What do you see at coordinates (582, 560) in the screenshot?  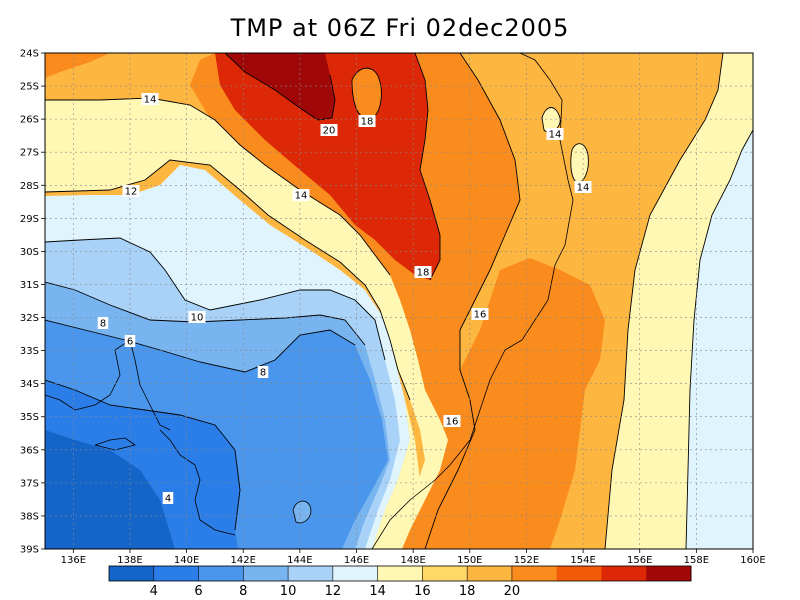 I see `x-tick-label: 154E` at bounding box center [582, 560].